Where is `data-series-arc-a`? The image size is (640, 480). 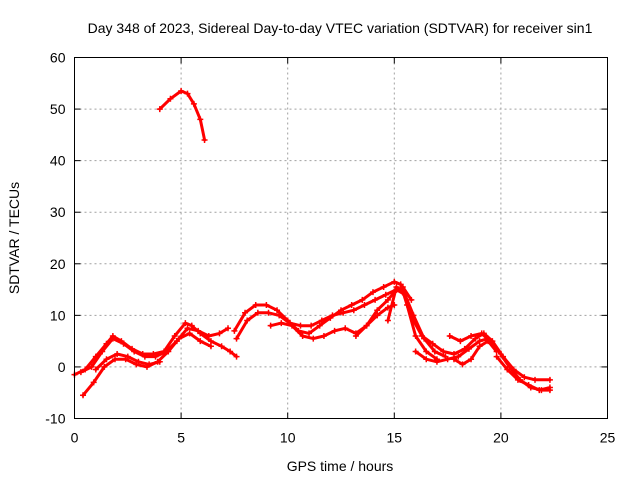
data-series-arc-a is located at coordinates (155, 349).